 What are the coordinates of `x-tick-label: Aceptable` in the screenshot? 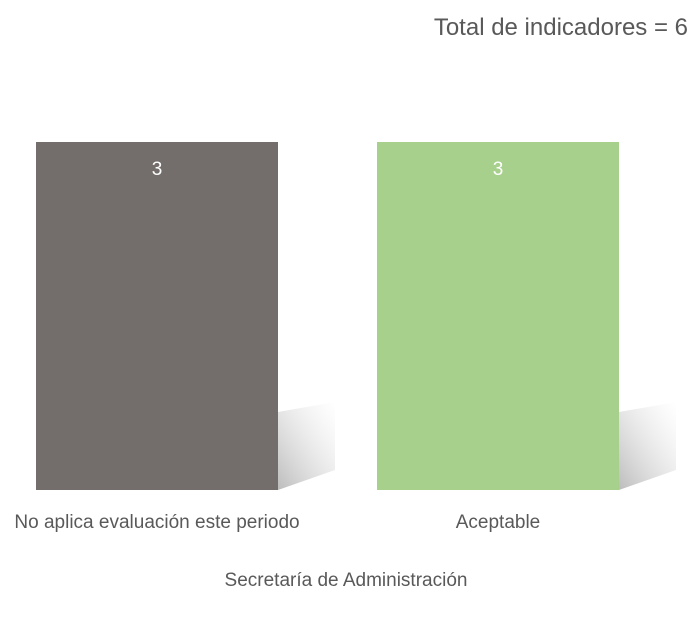 It's located at (498, 522).